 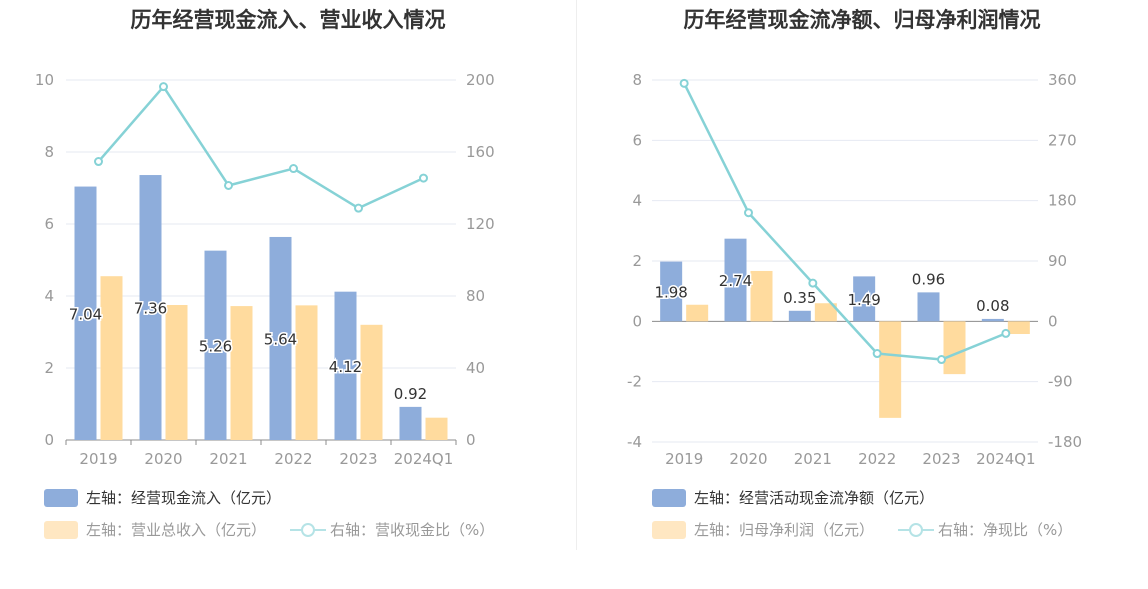 I want to click on left-left-tick-label: 4, so click(x=49, y=296).